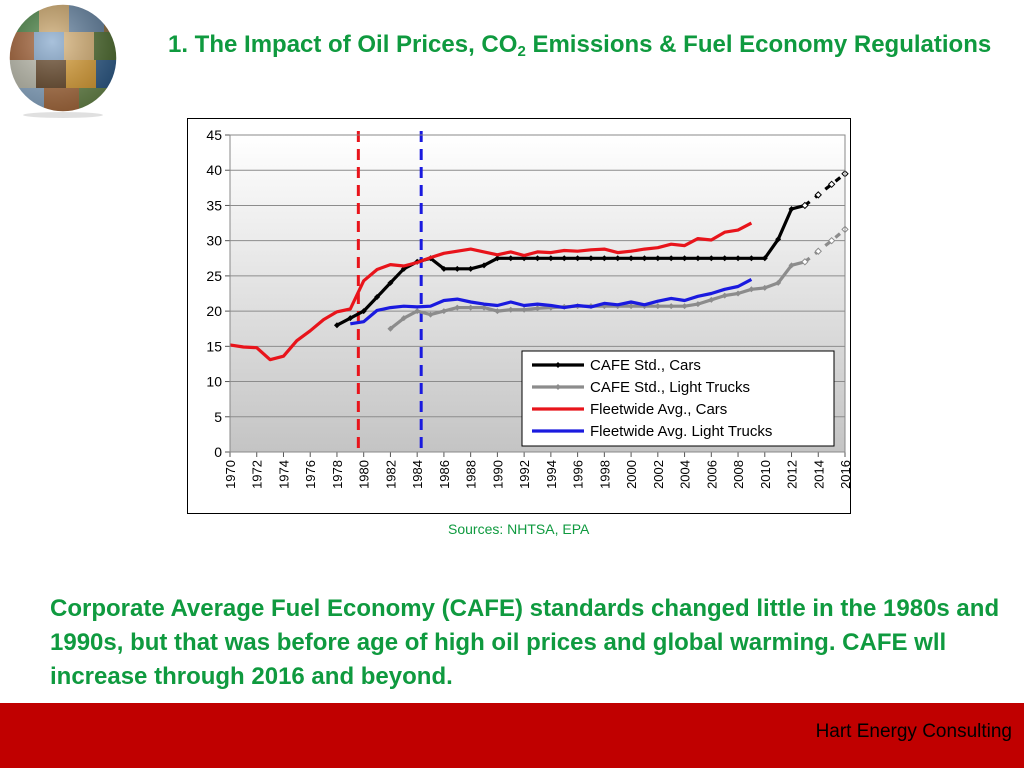  Describe the element at coordinates (913, 731) in the screenshot. I see `footer-company: Hart Energy Consulting` at that location.